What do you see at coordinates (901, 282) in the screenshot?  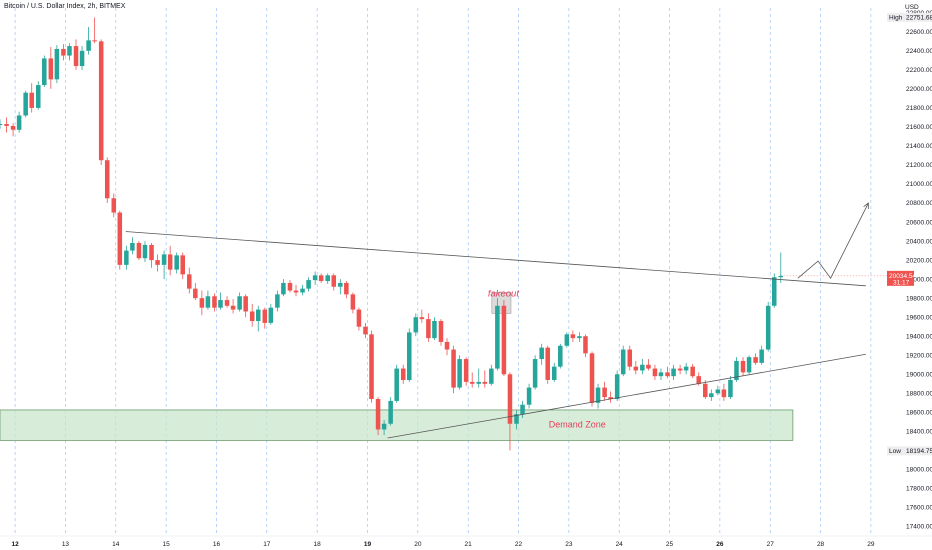 I see `last-price-countdown: 31:17` at bounding box center [901, 282].